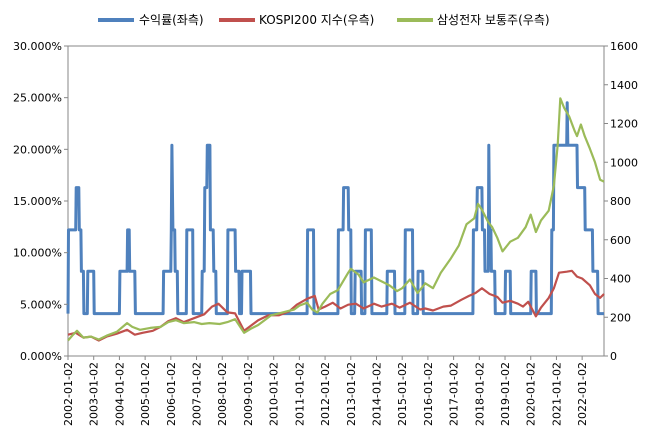 Image resolution: width=645 pixels, height=436 pixels. Describe the element at coordinates (351, 394) in the screenshot. I see `x-axis-tick-label: 2013-01-02` at that location.